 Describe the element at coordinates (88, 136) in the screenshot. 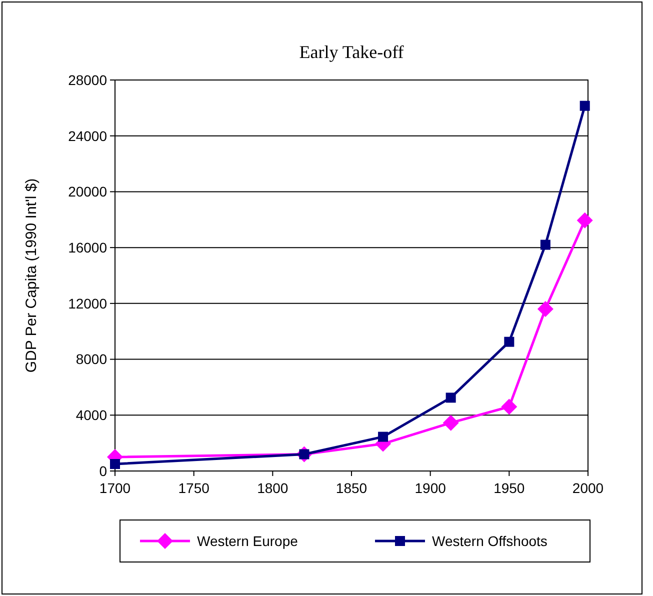

I see `y-tick-label: 24000` at that location.